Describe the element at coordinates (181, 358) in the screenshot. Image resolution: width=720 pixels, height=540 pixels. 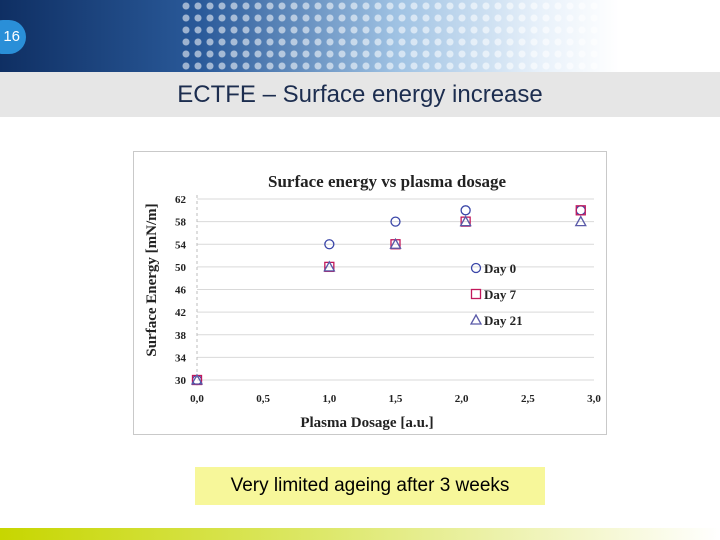
I see `y-tick-label: 34` at that location.